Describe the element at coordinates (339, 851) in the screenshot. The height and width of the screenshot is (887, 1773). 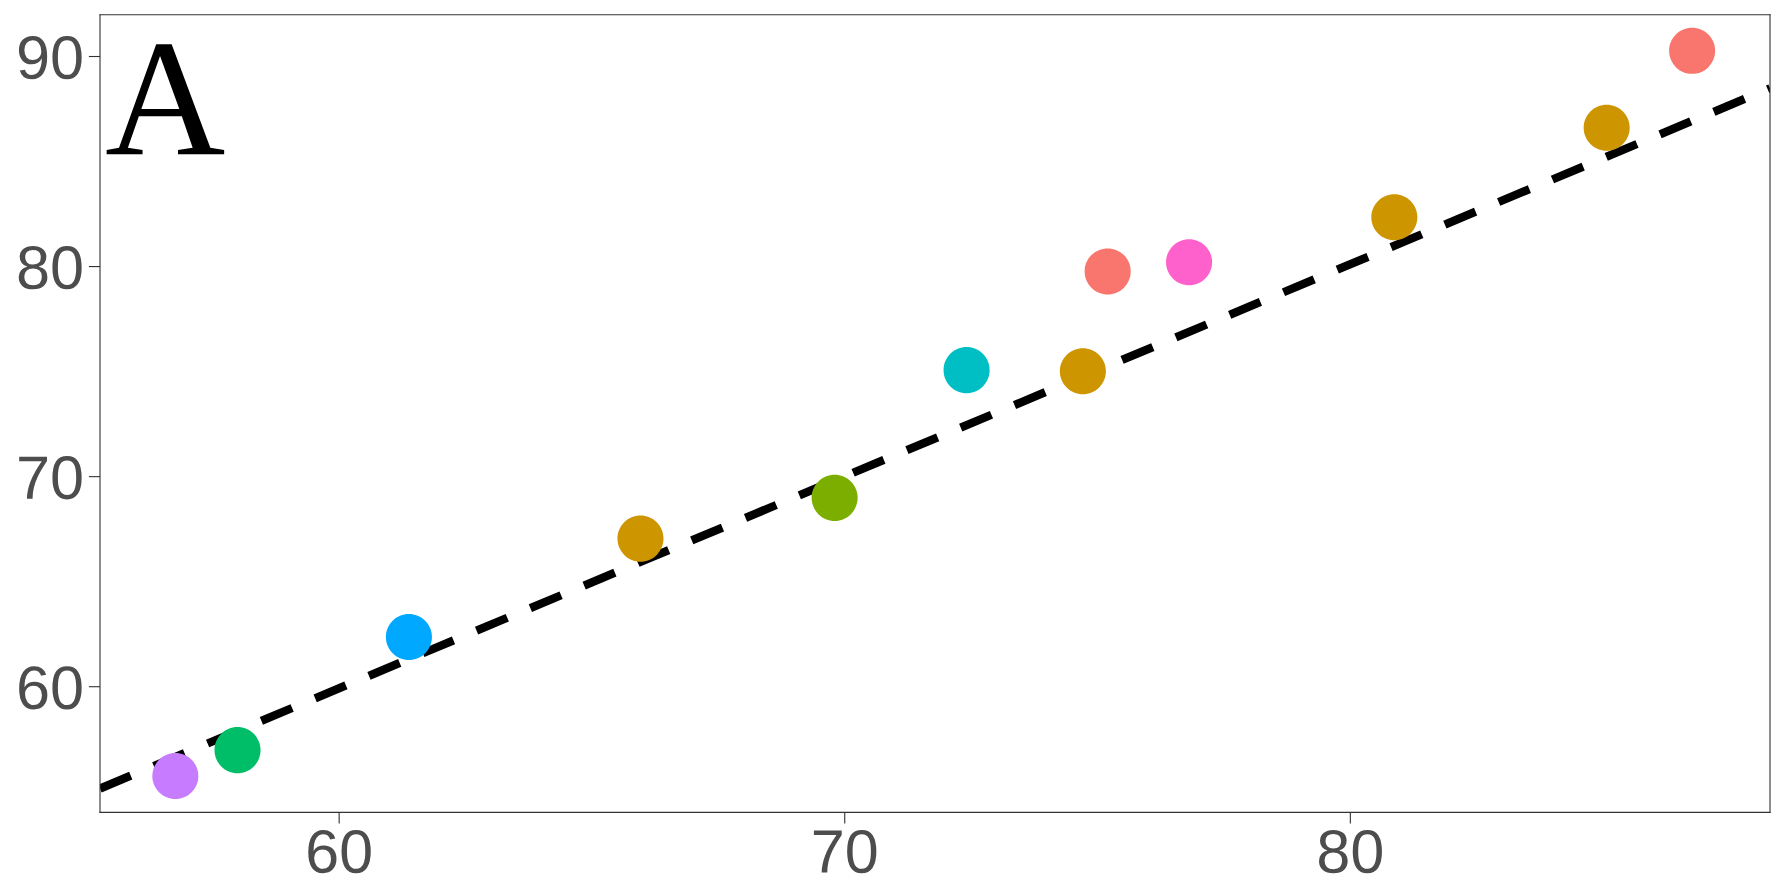
I see `x-tick-label: 60` at that location.